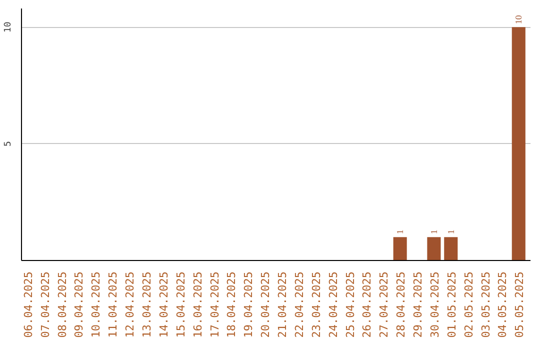 The height and width of the screenshot is (340, 540). I want to click on data-label: 10, so click(519, 19).